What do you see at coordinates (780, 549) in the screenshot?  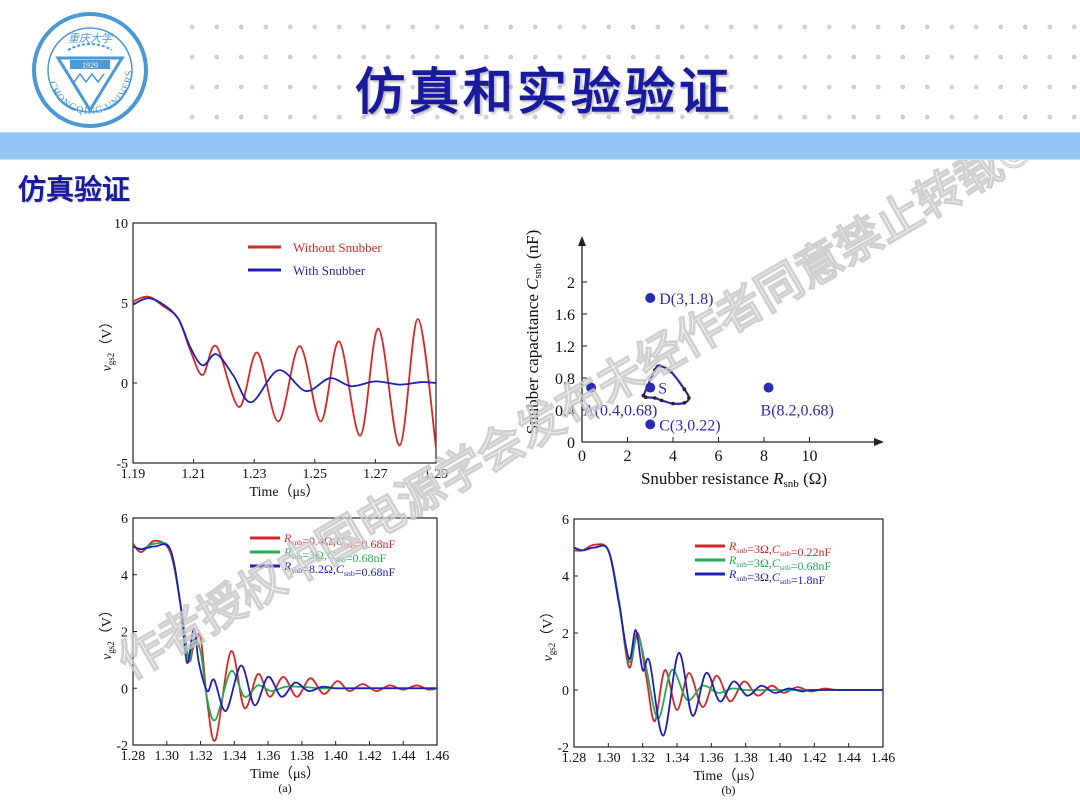 I see `svg-text: Rsnb=3Ω,Csnb=0.22nF` at bounding box center [780, 549].